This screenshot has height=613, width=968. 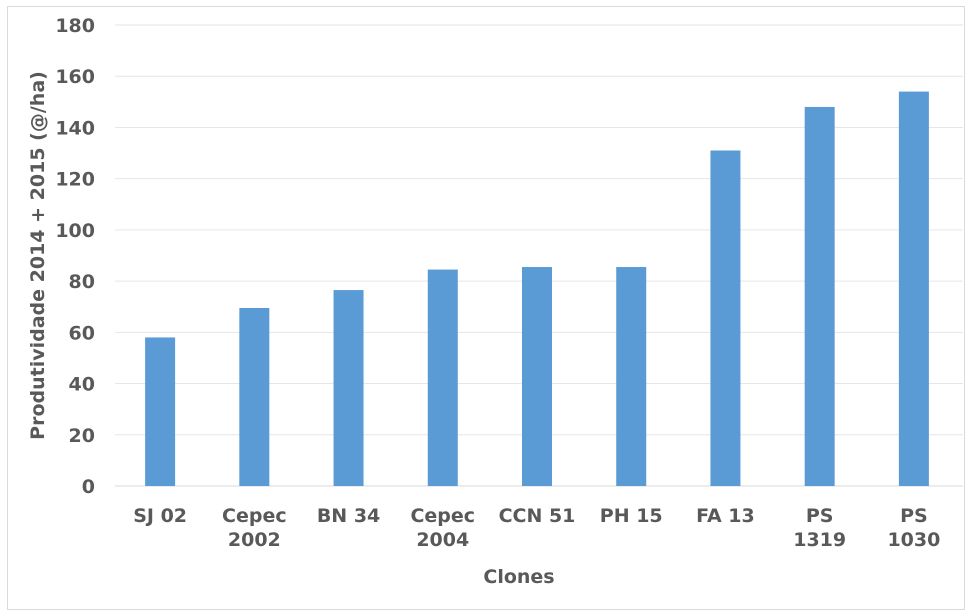 I want to click on x-category-label: Cepec 2004, so click(x=442, y=528).